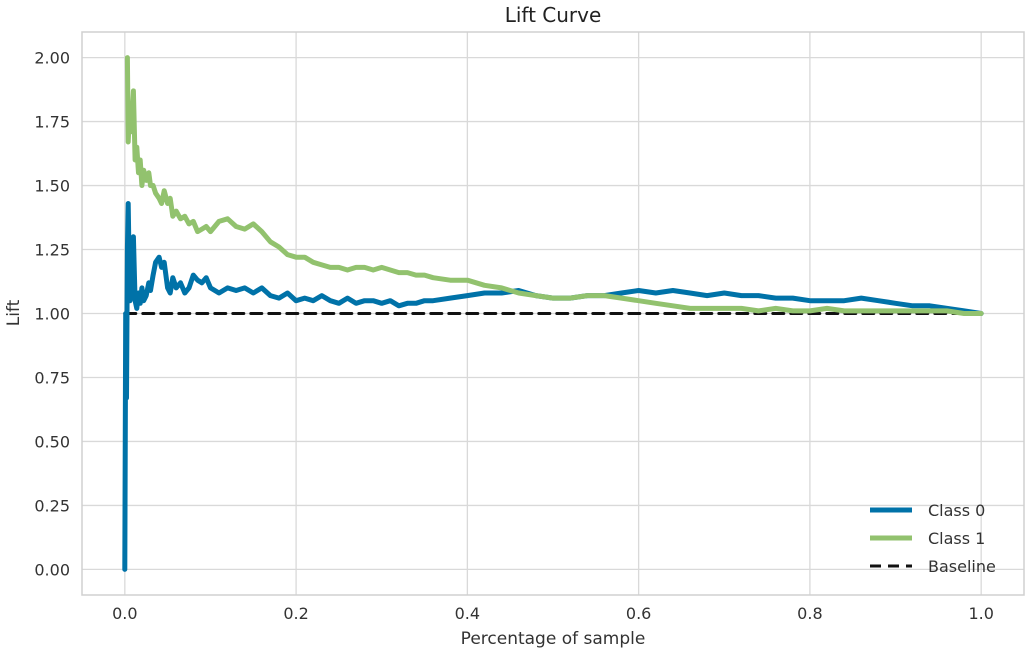 The width and height of the screenshot is (1036, 655). Describe the element at coordinates (14, 312) in the screenshot. I see `y-axis-label: Lift` at that location.